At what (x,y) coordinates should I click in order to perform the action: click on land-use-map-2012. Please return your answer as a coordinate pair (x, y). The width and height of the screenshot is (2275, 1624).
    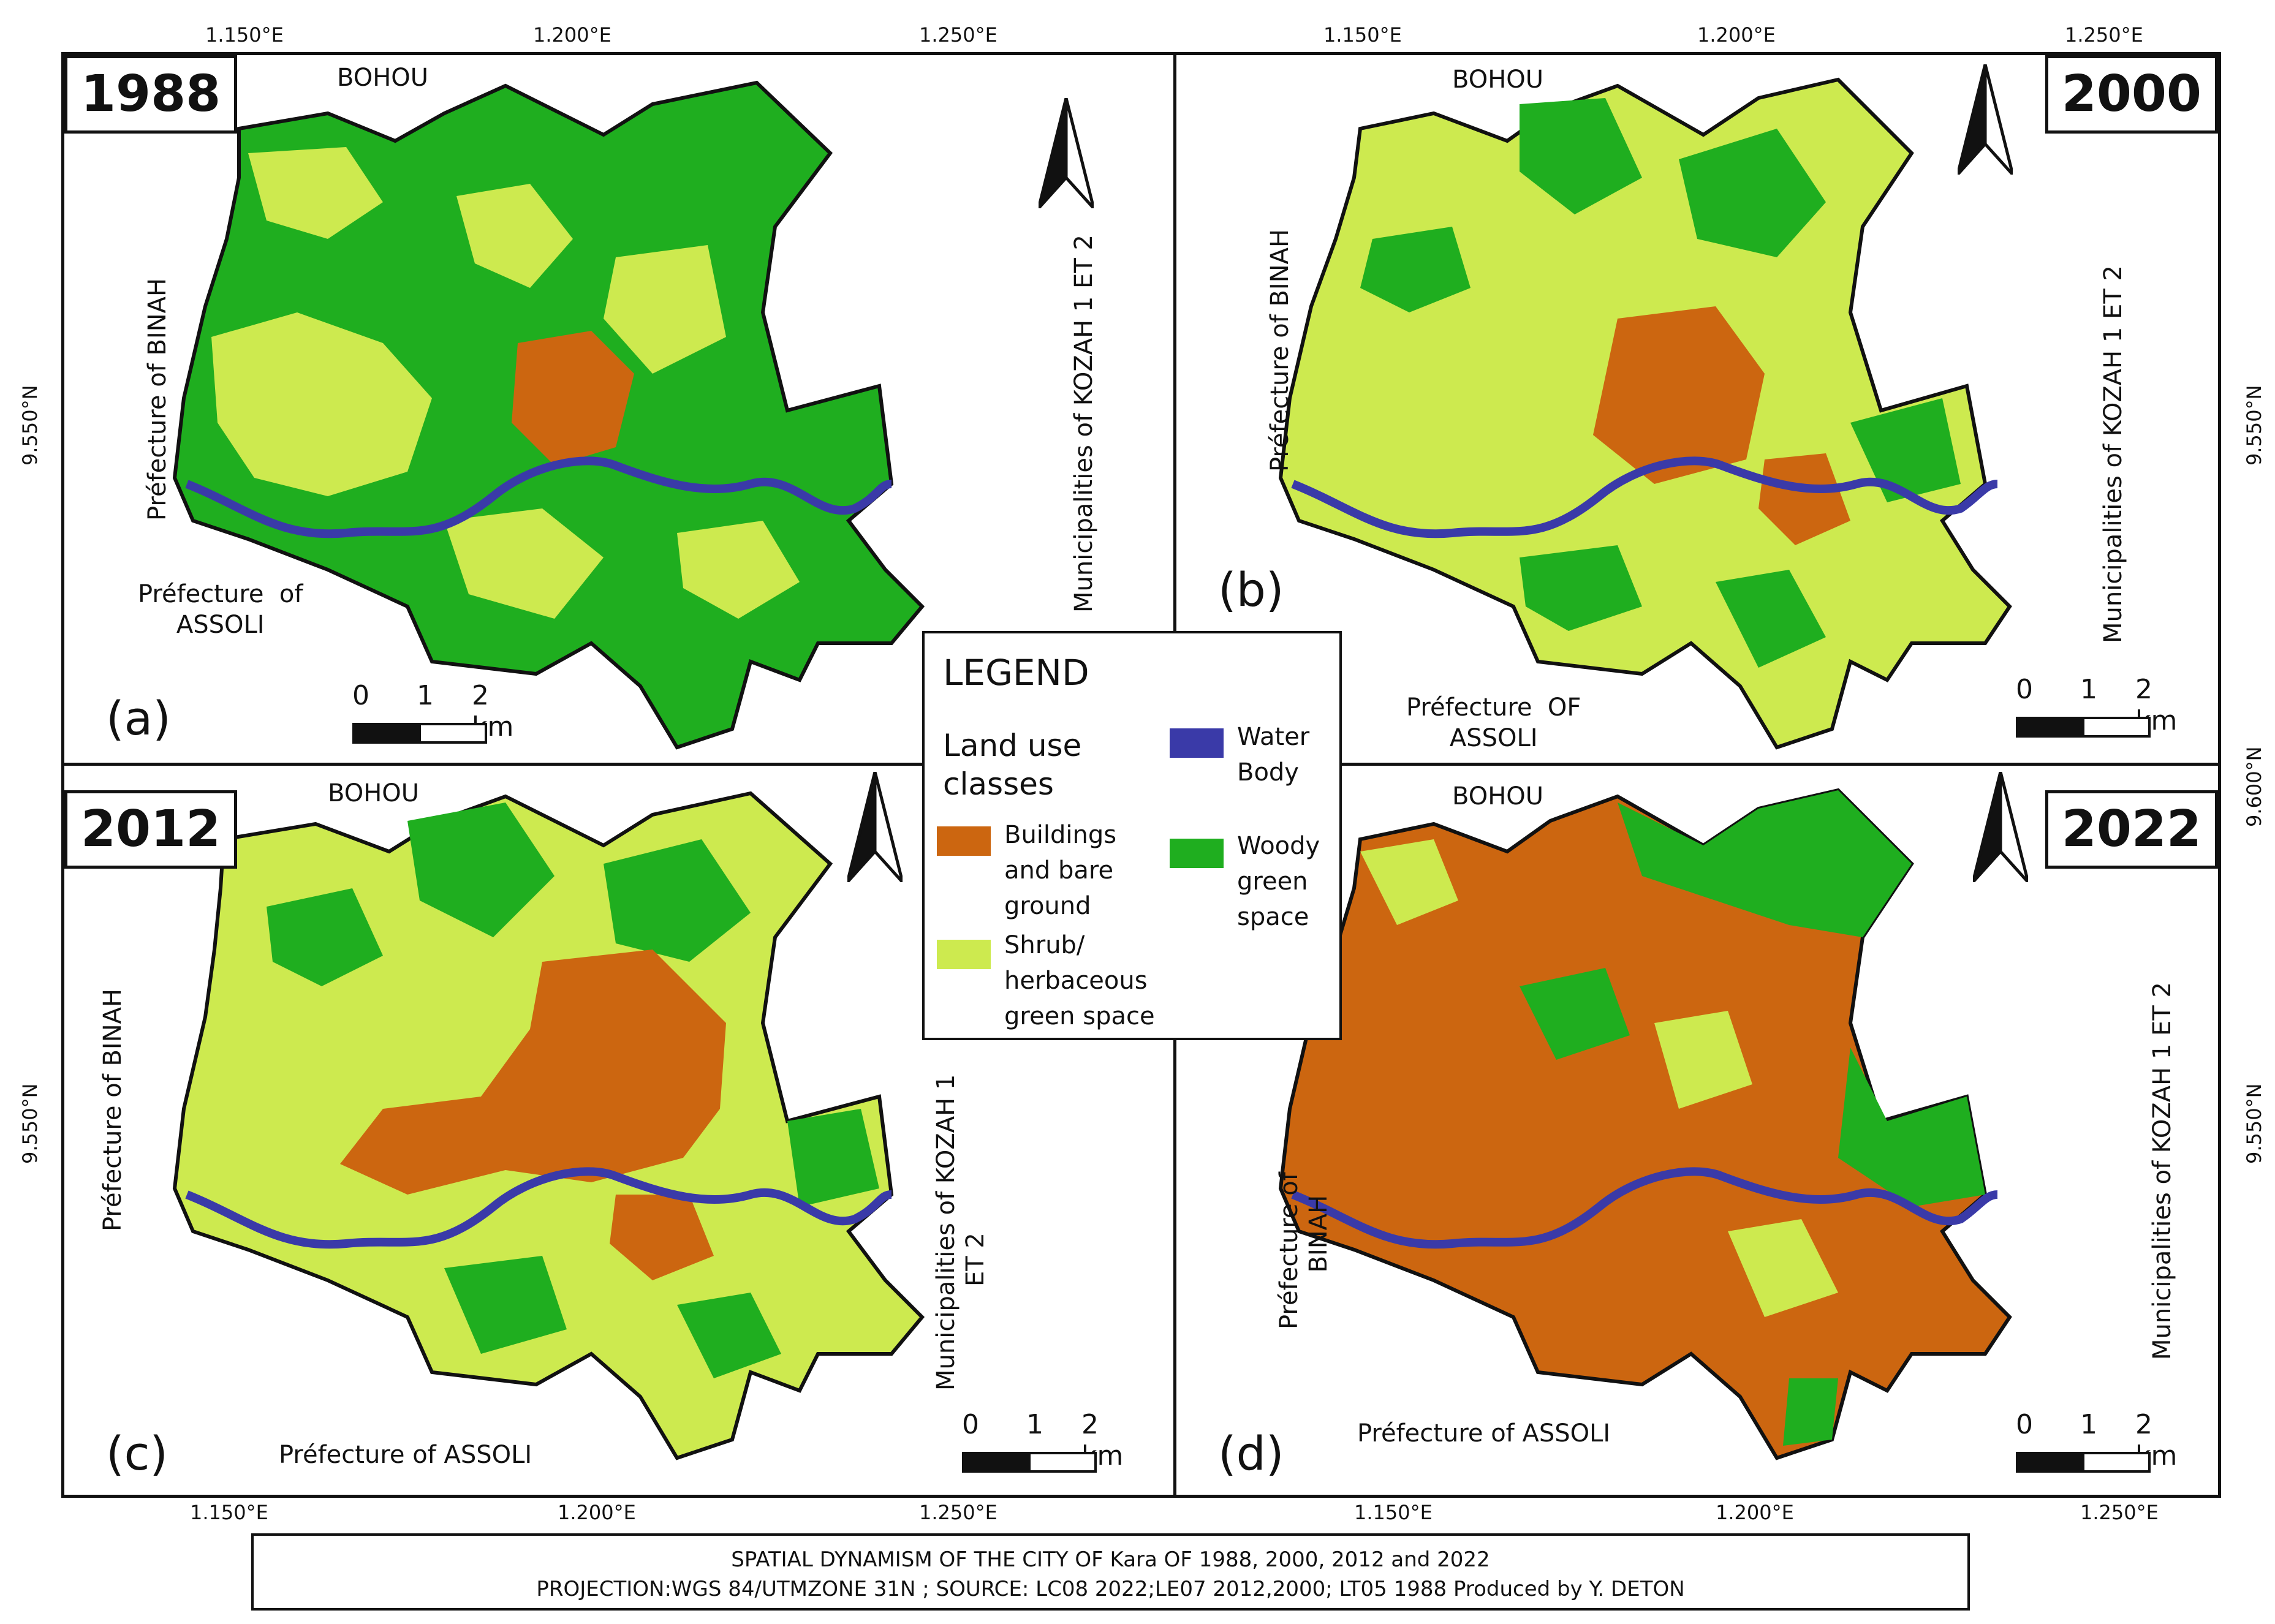
    Looking at the image, I should click on (548, 1125).